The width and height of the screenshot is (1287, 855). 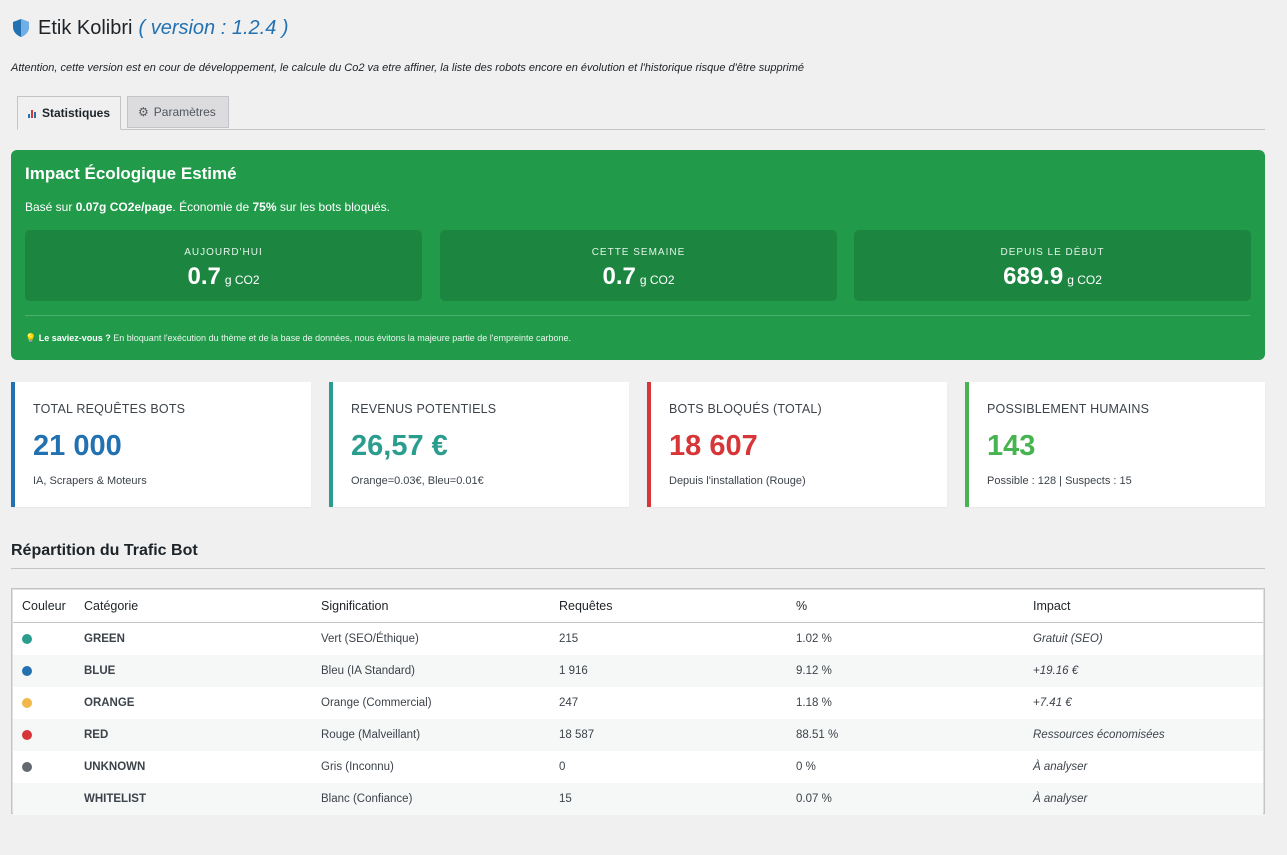 What do you see at coordinates (21, 28) in the screenshot?
I see `shield-icon` at bounding box center [21, 28].